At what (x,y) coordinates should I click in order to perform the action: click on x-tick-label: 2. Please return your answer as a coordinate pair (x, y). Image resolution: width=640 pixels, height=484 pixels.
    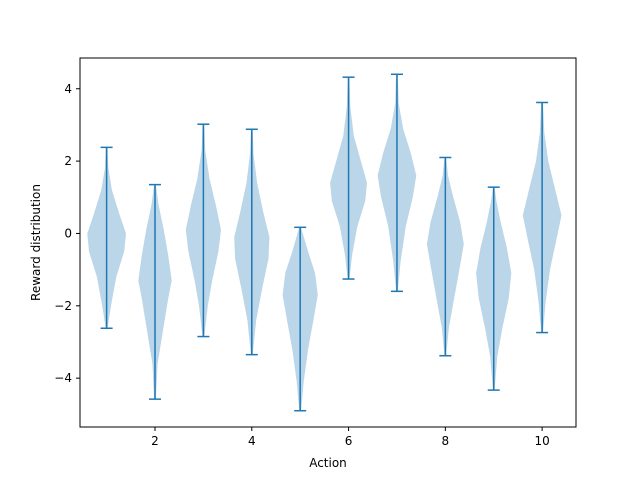
    Looking at the image, I should click on (155, 441).